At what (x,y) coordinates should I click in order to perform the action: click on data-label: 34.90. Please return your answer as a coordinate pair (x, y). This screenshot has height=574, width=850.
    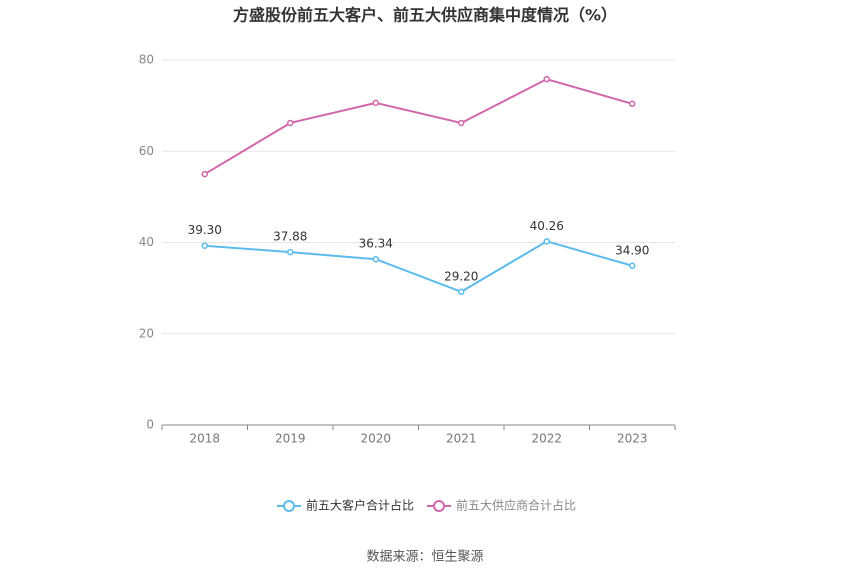
    Looking at the image, I should click on (632, 250).